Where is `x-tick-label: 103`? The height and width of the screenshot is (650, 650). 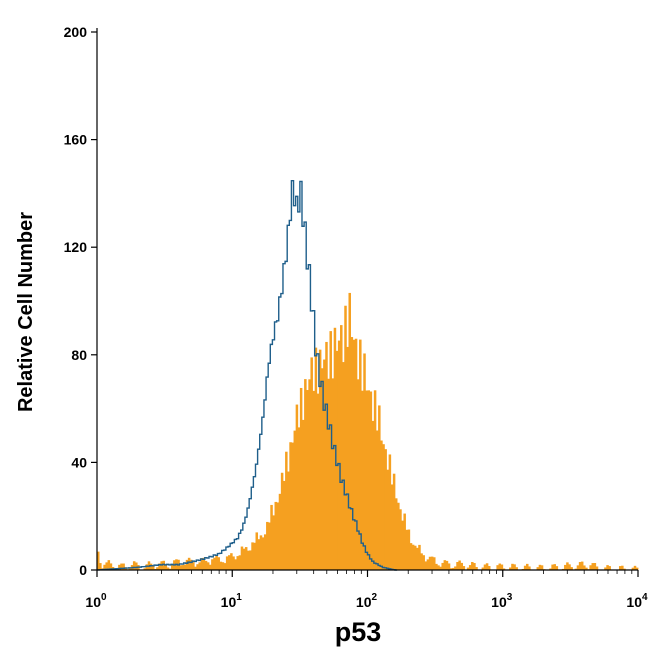
x-tick-label: 103 is located at coordinates (502, 601).